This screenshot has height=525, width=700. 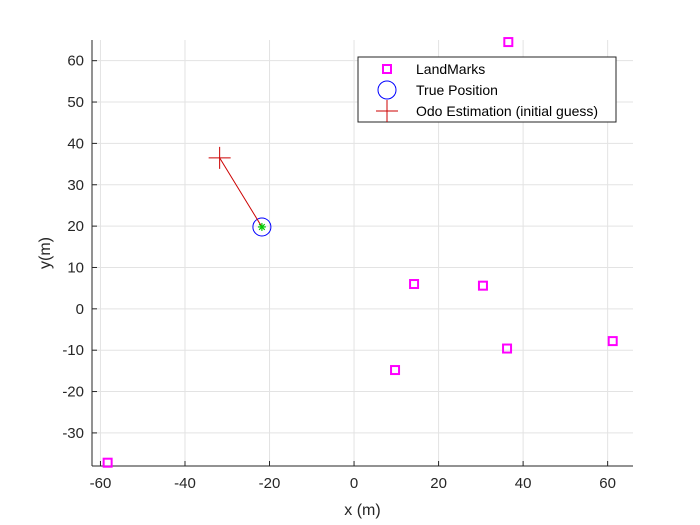 What do you see at coordinates (354, 483) in the screenshot?
I see `x-tick-label: 0` at bounding box center [354, 483].